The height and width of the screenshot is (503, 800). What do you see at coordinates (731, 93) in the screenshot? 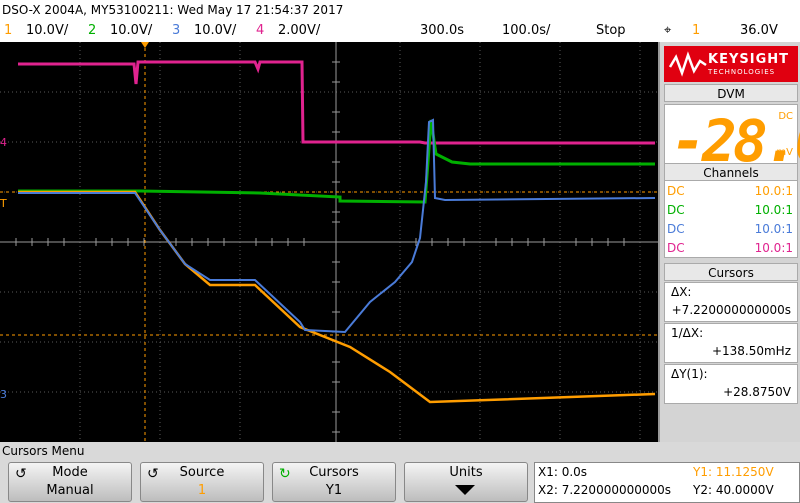
I see `dvm-header: DVM` at bounding box center [731, 93].